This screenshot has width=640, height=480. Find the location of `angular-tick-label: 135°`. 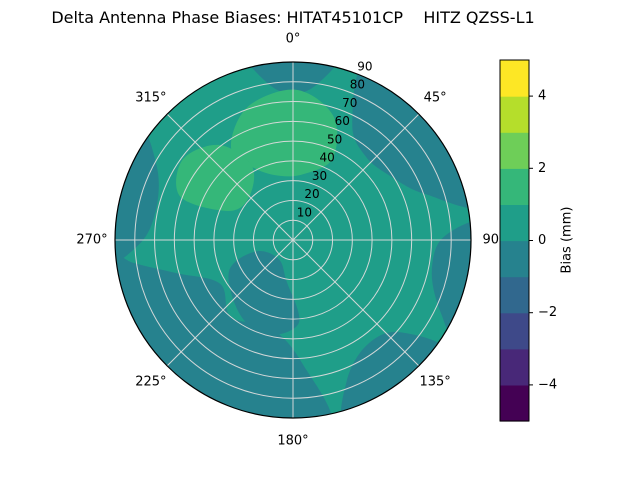

angular-tick-label: 135° is located at coordinates (434, 382).